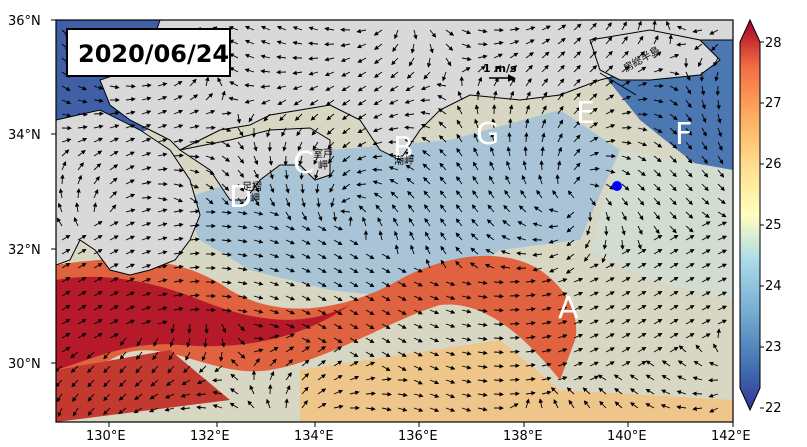 This screenshot has height=447, width=807. Describe the element at coordinates (24, 135) in the screenshot. I see `lat-tick-34: 34°N` at that location.